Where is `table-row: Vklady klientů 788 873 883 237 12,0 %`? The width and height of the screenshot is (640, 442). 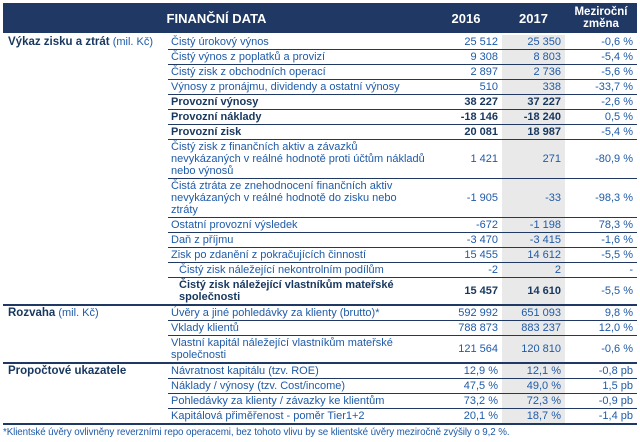 table-row: Vklady klientů 788 873 883 237 12,0 % is located at coordinates (320, 328).